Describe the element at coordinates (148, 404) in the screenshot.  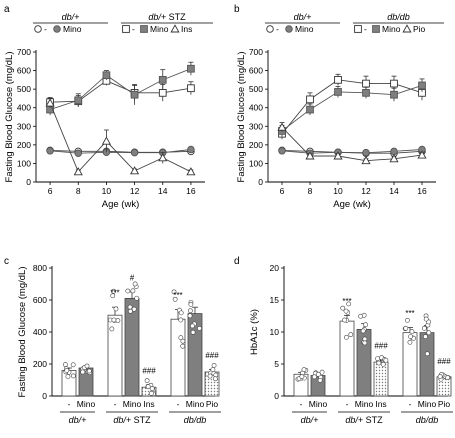
I see `c-bar-label-4: Ins` at that location.